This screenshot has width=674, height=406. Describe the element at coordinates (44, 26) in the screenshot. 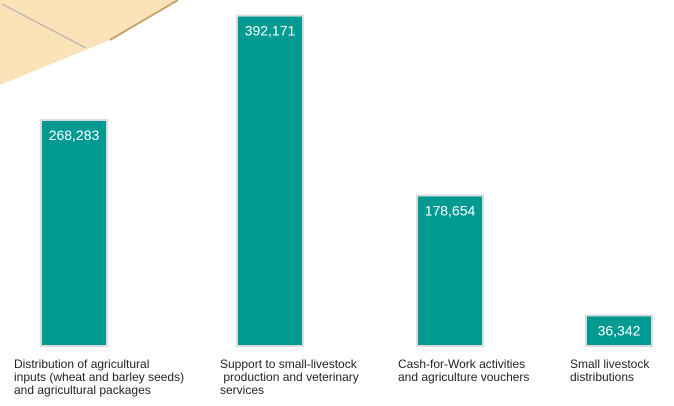

I see `corner-ribbon-line` at that location.